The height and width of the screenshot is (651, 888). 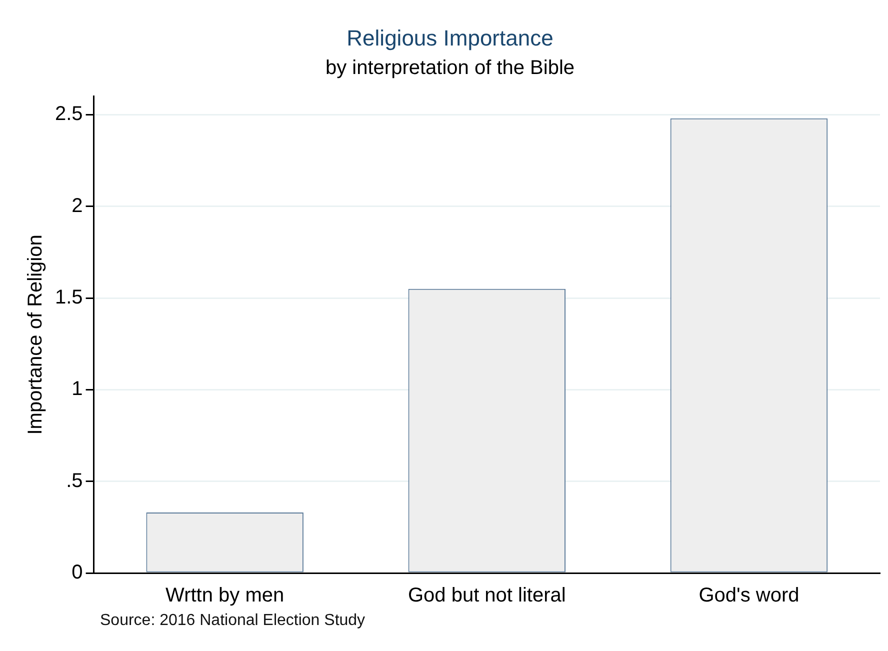 What do you see at coordinates (450, 67) in the screenshot?
I see `chart-subtitle: by interpretation of the Bible` at bounding box center [450, 67].